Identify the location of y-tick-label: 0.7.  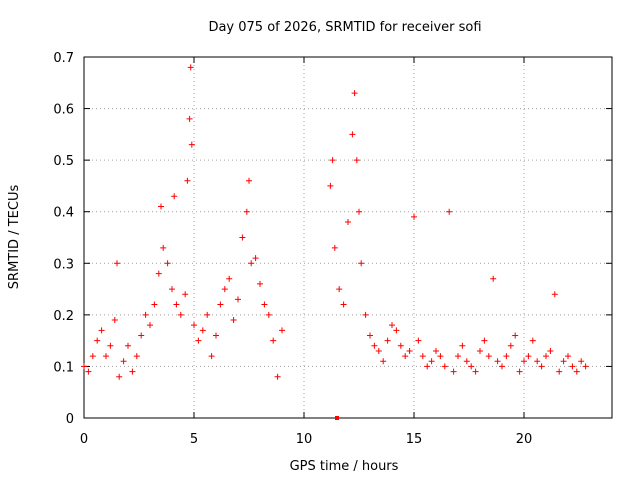
(63, 58).